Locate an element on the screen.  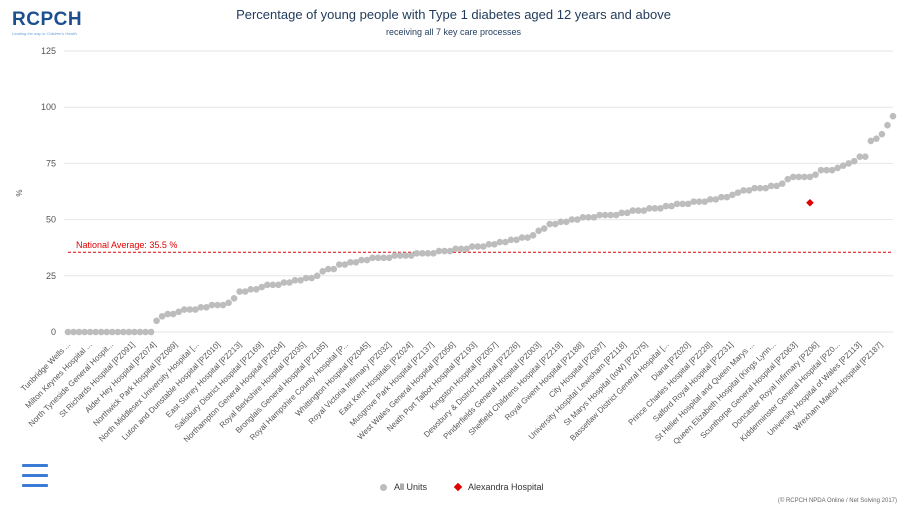
legend-alexandra-hospital-label: Alexandra Hospital is located at coordinates (506, 487).